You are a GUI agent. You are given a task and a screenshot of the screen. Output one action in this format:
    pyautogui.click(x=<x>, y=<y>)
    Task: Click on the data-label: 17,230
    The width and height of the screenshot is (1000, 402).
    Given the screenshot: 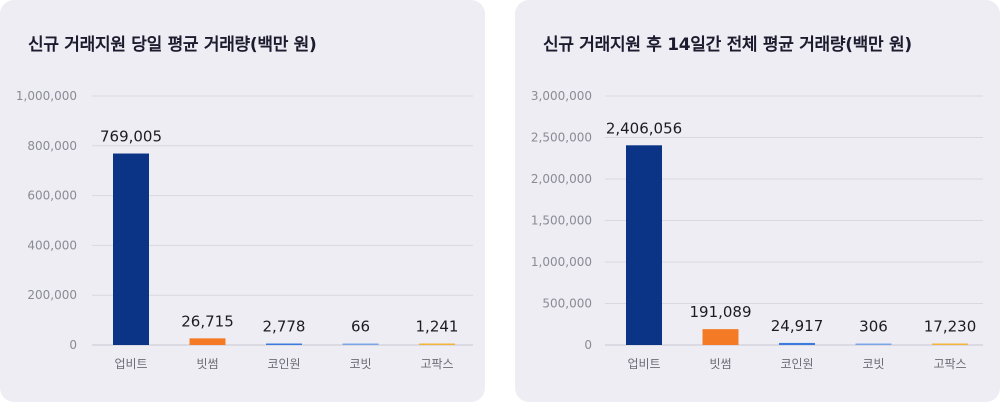 What is the action you would take?
    pyautogui.click(x=950, y=327)
    